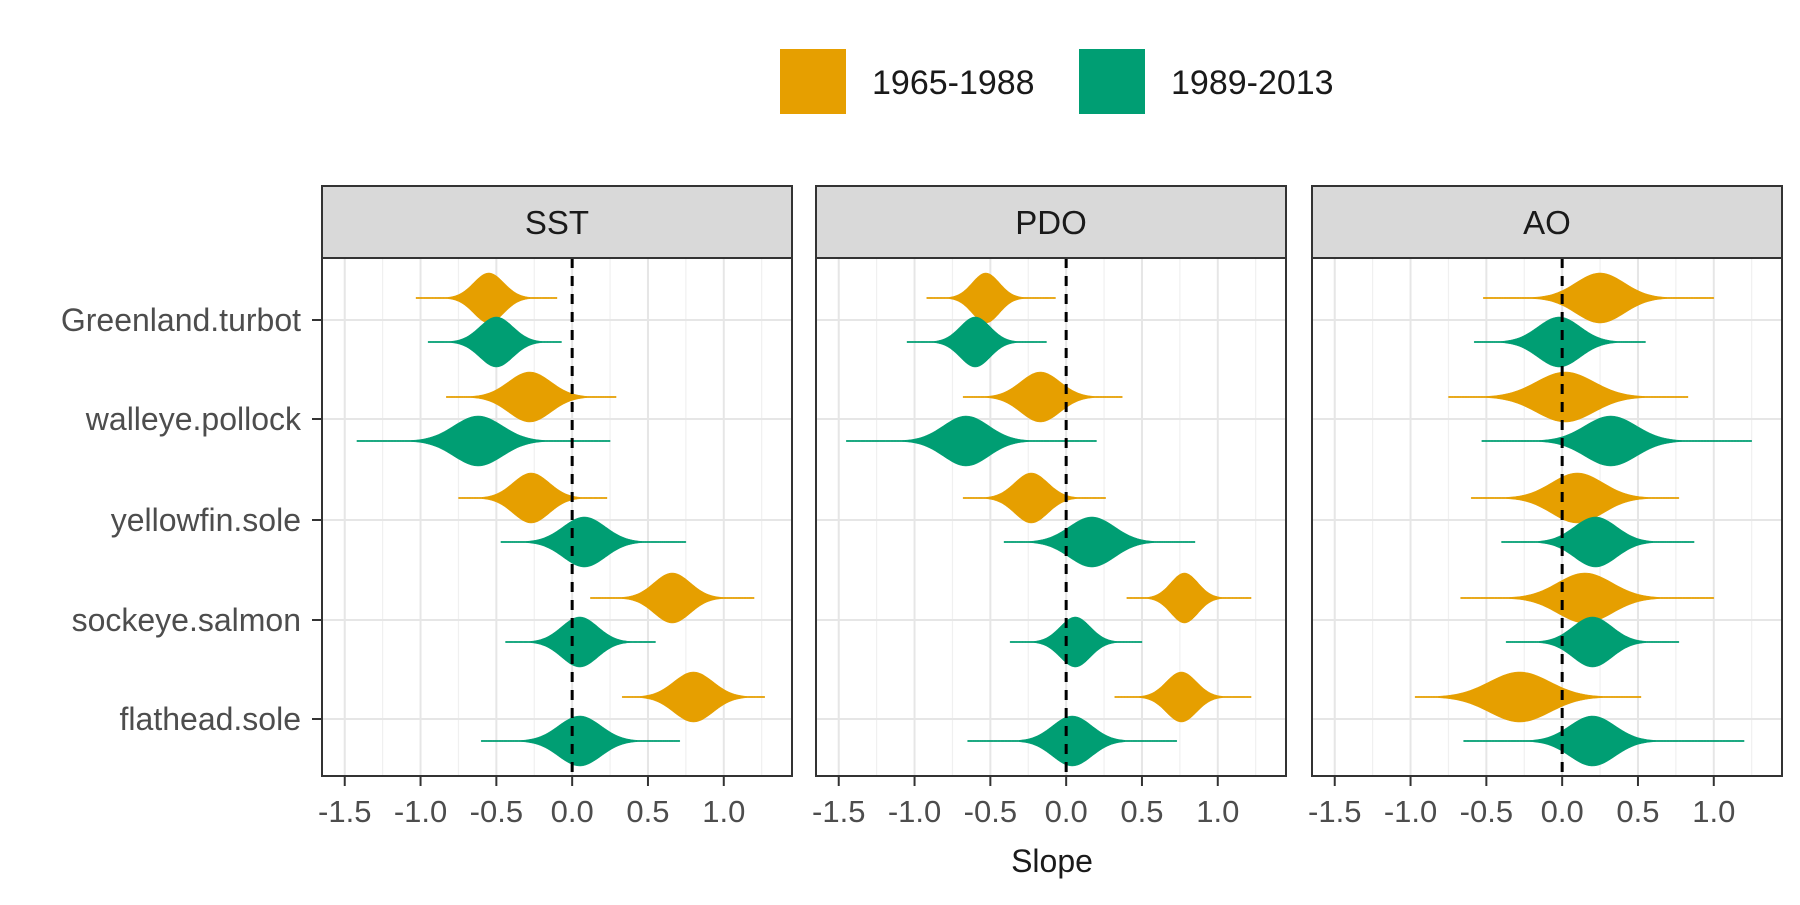  I want to click on legend-label-2: 1989-2013, so click(1252, 83).